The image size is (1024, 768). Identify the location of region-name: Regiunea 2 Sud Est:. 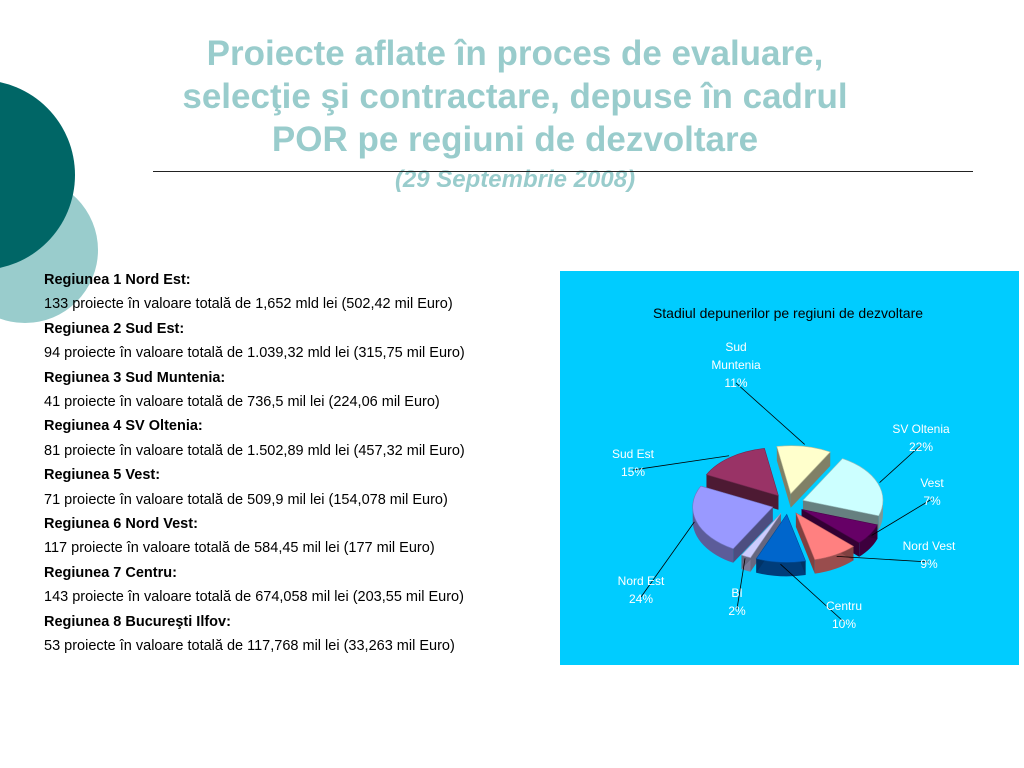
(114, 328).